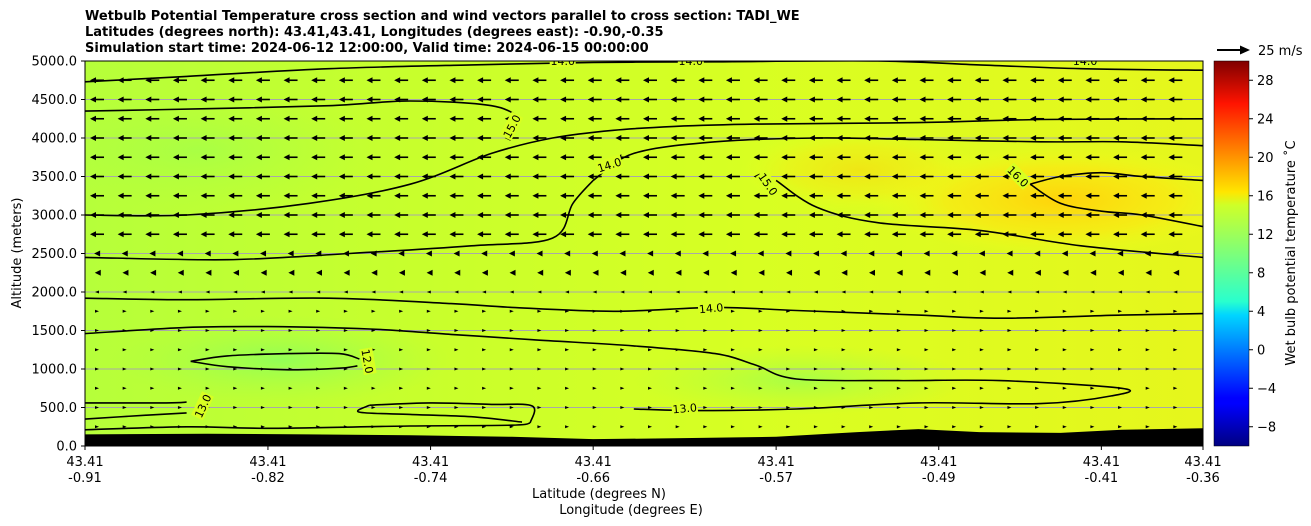 Image resolution: width=1311 pixels, height=526 pixels. What do you see at coordinates (55, 370) in the screenshot?
I see `y-tick-label: 1000.0` at bounding box center [55, 370].